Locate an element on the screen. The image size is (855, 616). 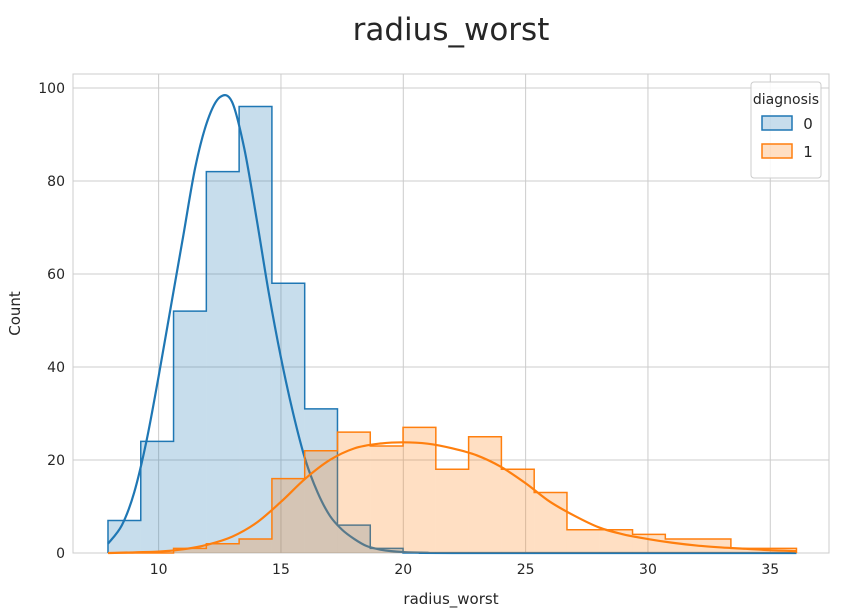
legend-entries: 01 is located at coordinates (787, 138).